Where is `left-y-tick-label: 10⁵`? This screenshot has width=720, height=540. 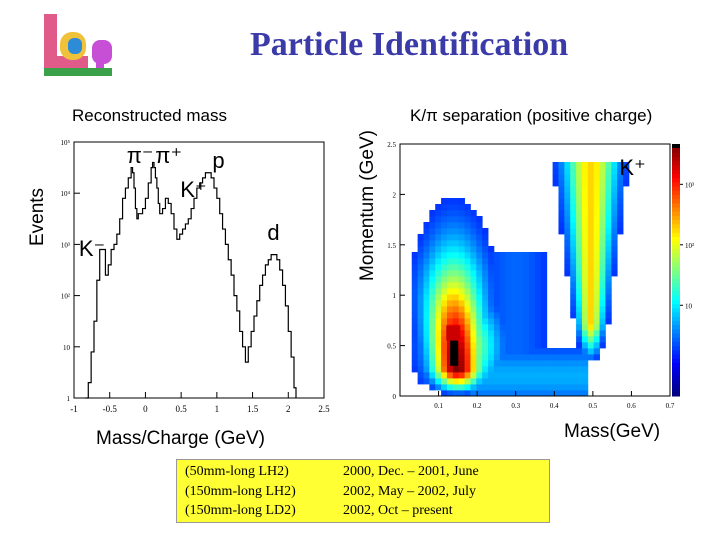 left-y-tick-label: 10⁵ is located at coordinates (66, 143).